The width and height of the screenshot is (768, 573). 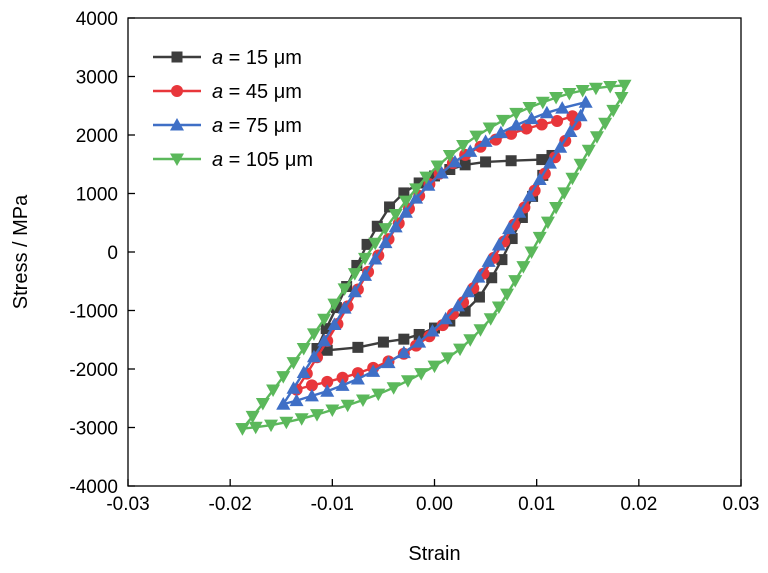 I want to click on legend-label: a = 15 μm, so click(x=257, y=58).